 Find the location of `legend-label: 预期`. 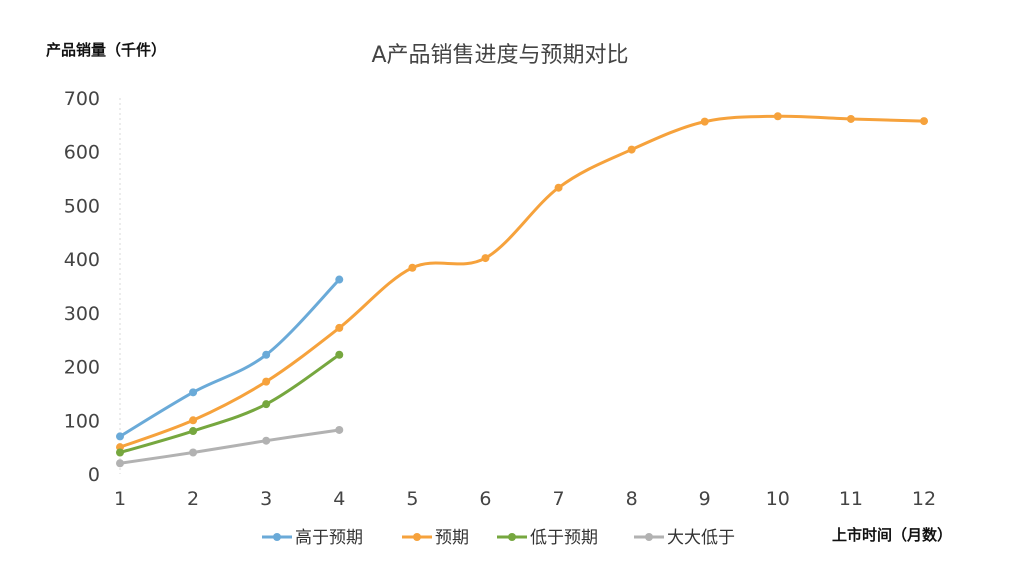

legend-label: 预期 is located at coordinates (452, 538).